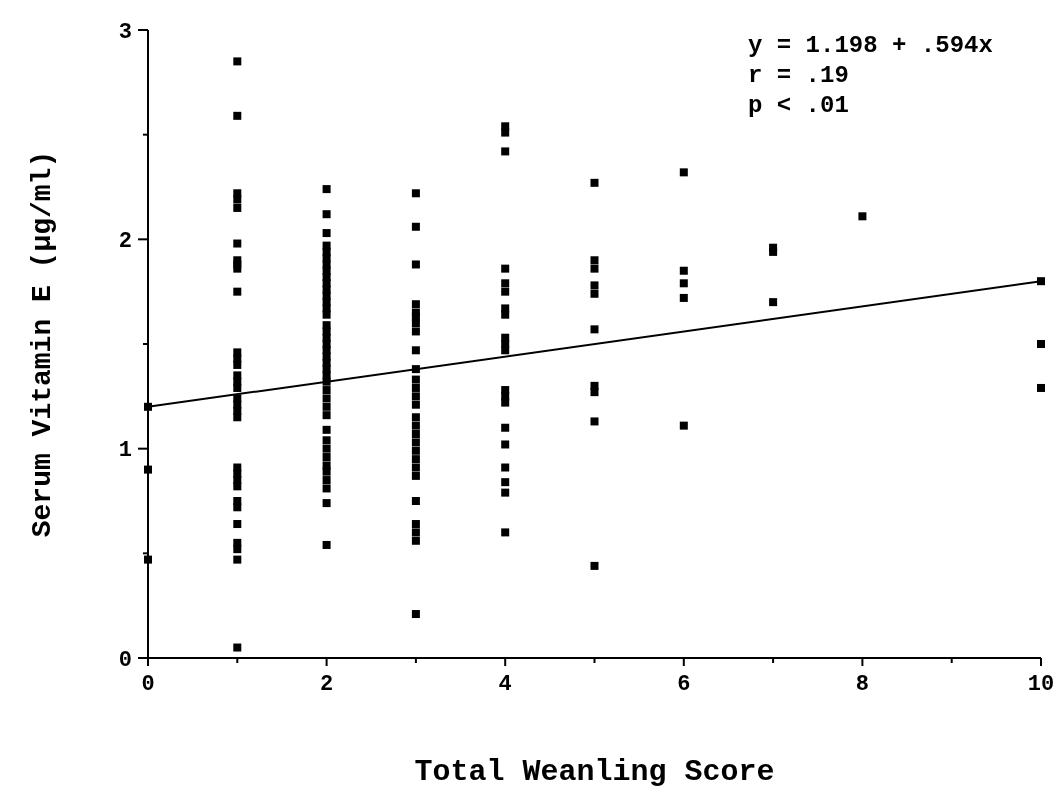 The width and height of the screenshot is (1061, 808). I want to click on x-tick-label: 2, so click(327, 684).